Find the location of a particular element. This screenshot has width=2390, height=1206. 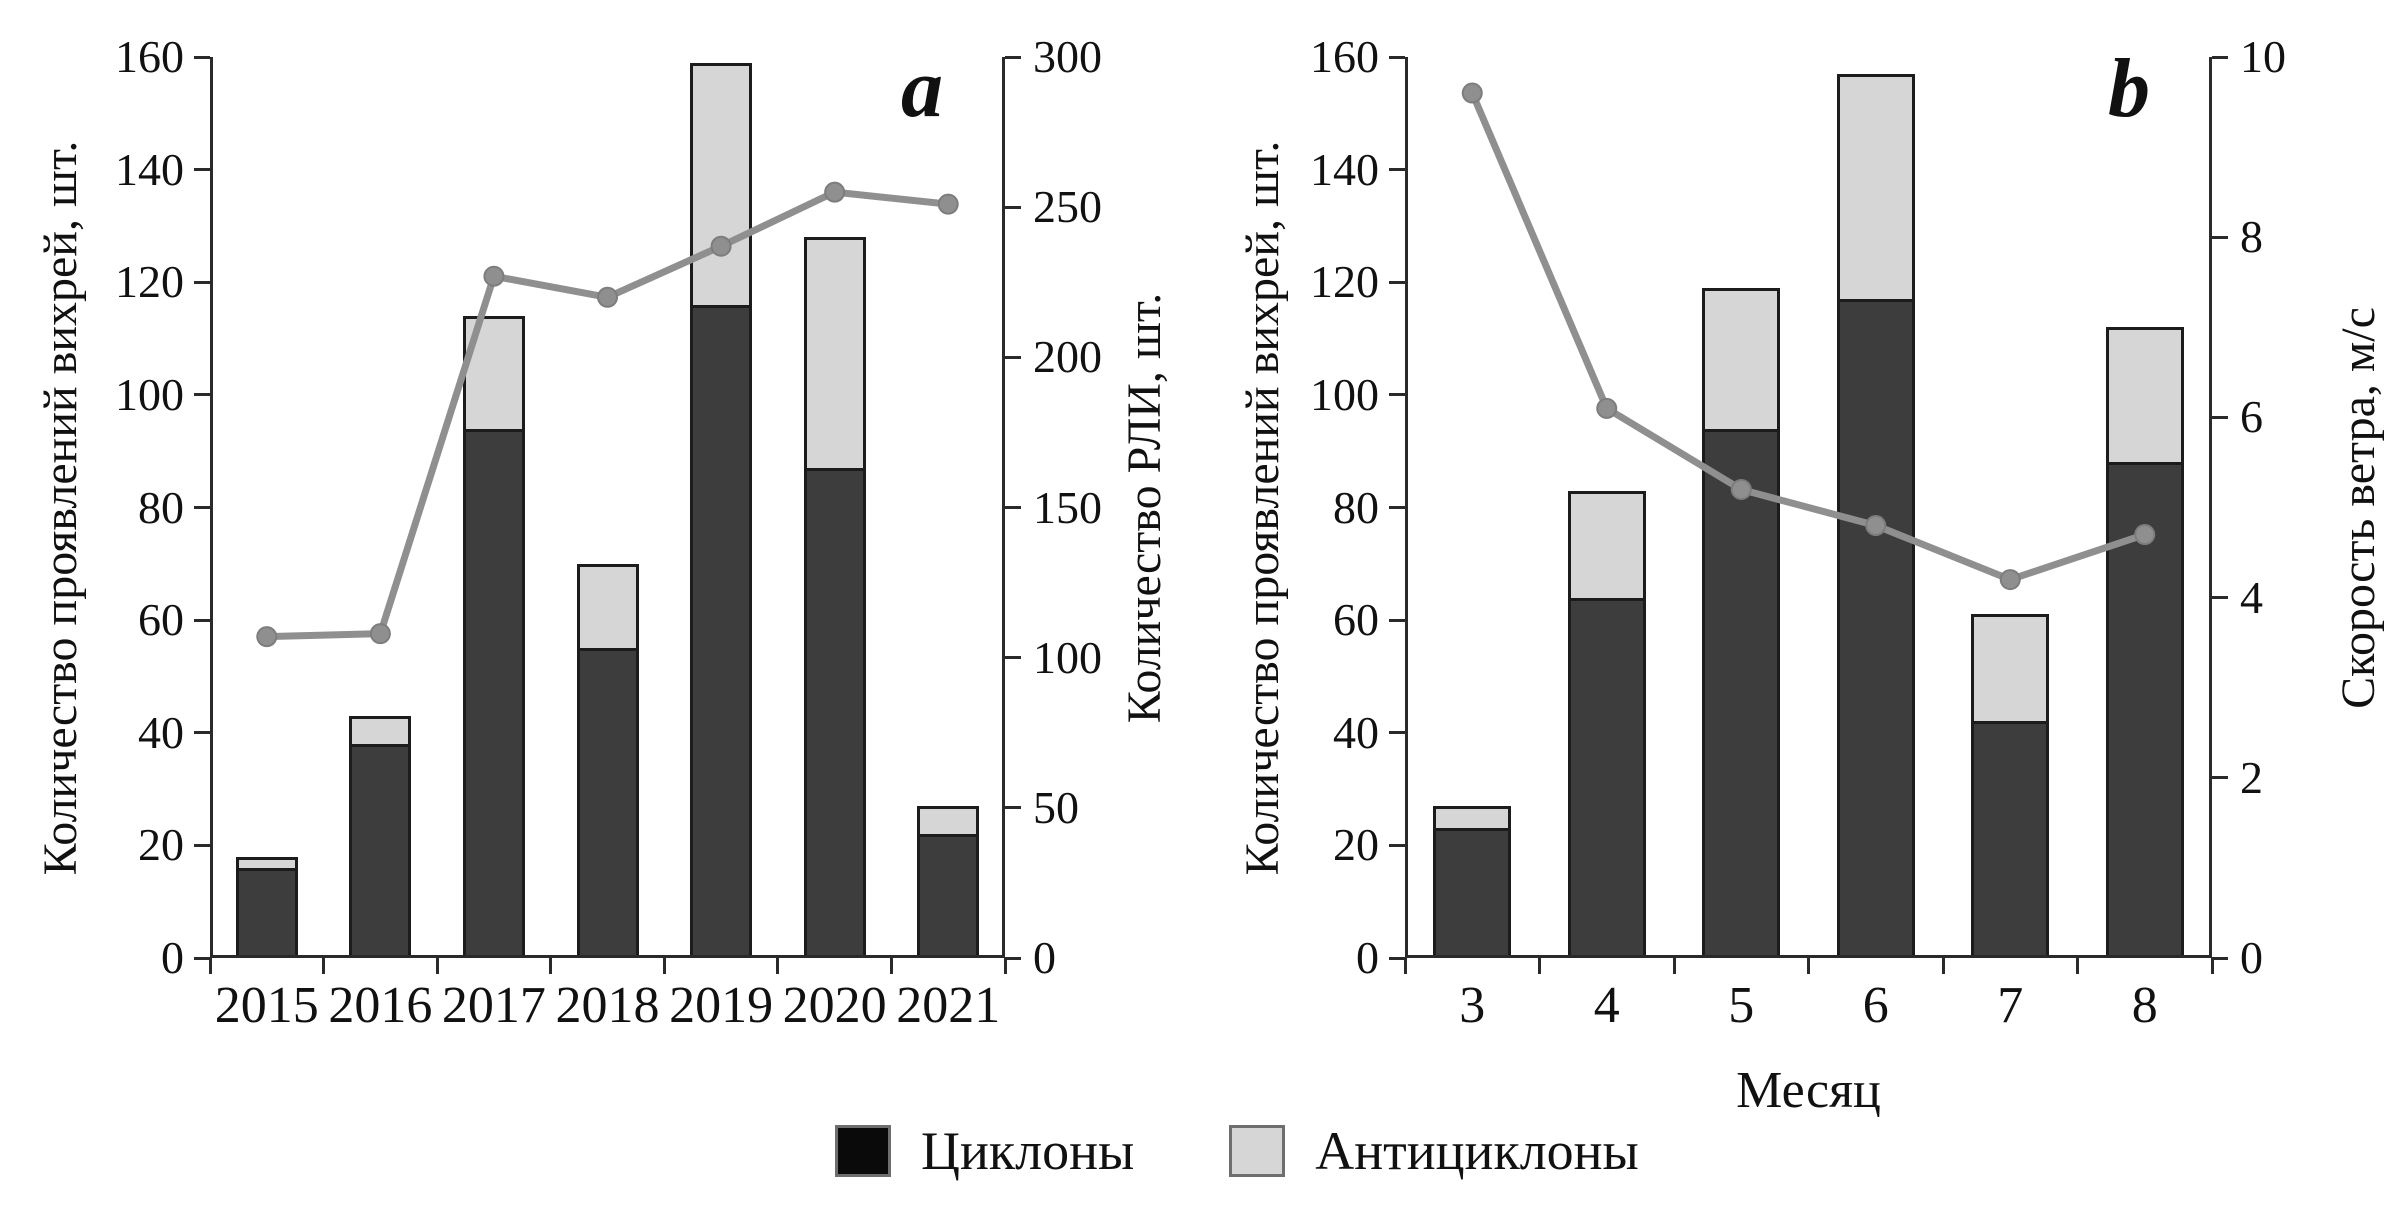

y-right-tick-label: 250 is located at coordinates (1067, 207).